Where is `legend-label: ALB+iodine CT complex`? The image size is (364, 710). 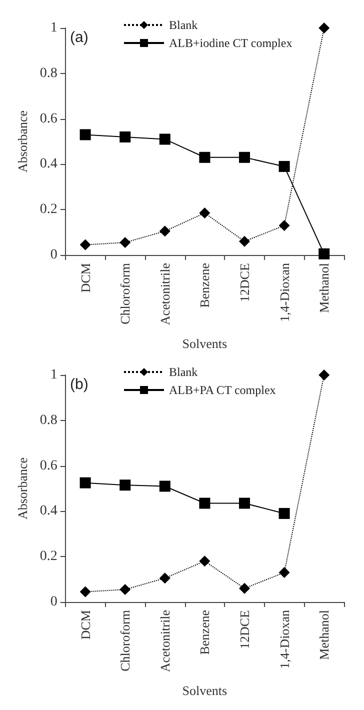
legend-label: ALB+iodine CT complex is located at coordinates (230, 43).